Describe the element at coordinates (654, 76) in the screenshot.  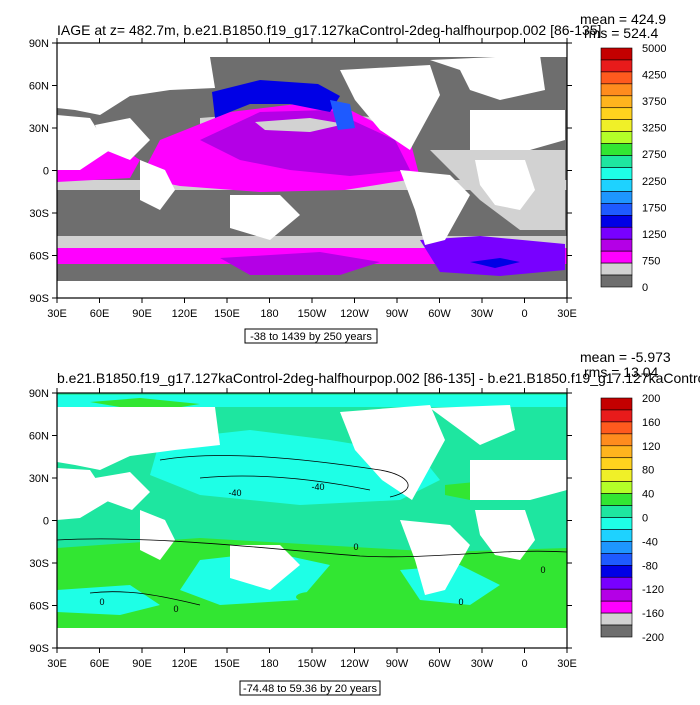
I see `colorbar-label: 4250` at that location.